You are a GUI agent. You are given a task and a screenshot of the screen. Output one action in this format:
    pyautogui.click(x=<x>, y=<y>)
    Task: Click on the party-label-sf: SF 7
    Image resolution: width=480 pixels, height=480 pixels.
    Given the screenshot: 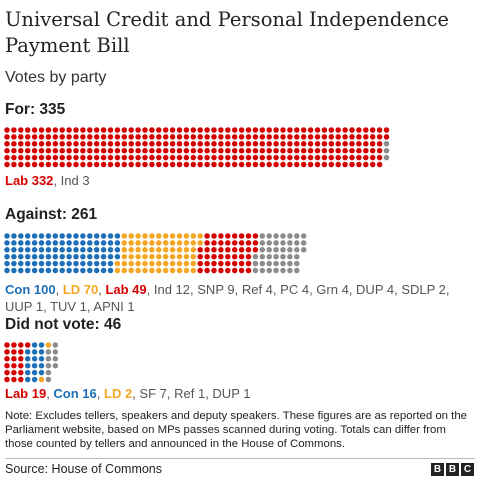 What is the action you would take?
    pyautogui.click(x=153, y=393)
    